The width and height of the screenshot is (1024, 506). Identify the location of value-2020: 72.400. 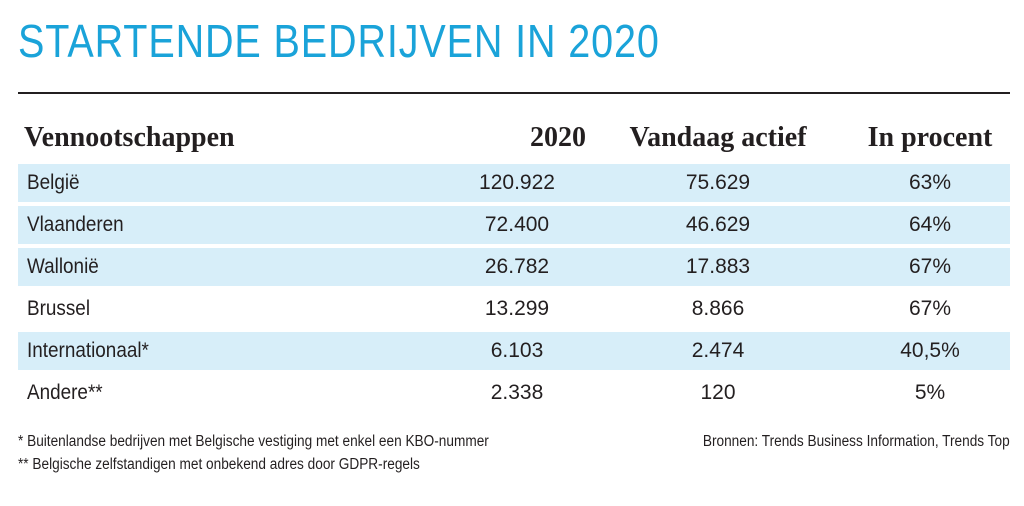
(517, 224).